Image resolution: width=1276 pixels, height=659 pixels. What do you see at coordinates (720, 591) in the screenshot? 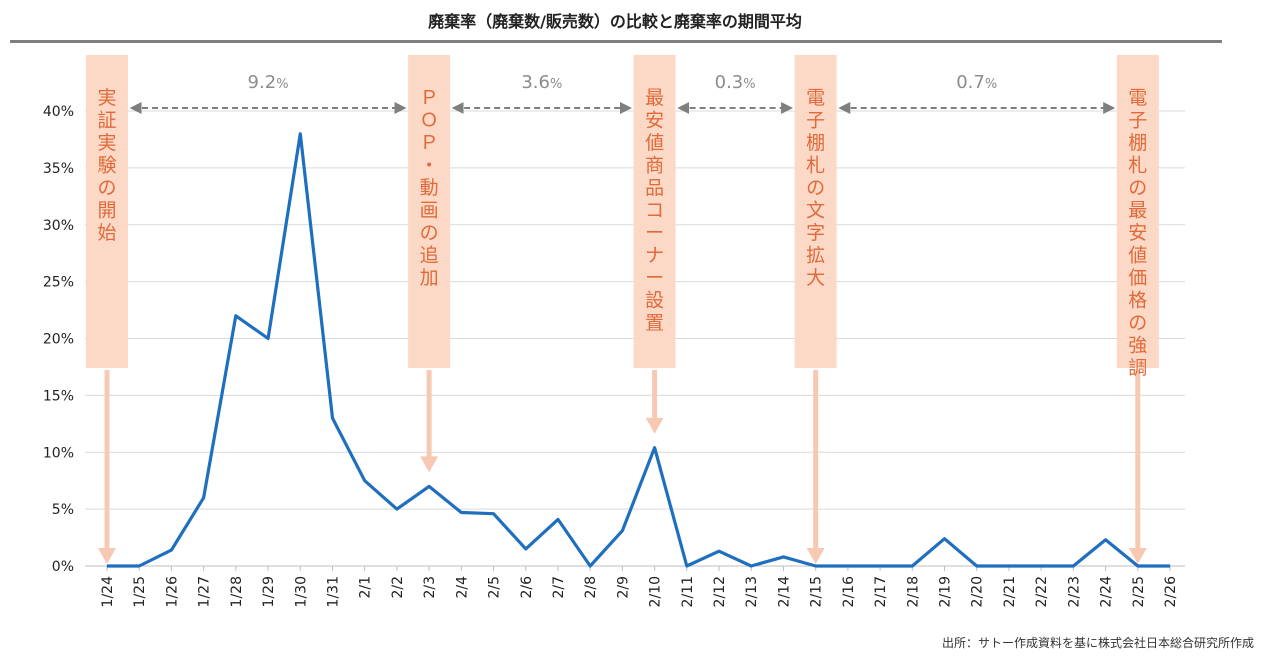
I see `x-tick-label: 2/12` at bounding box center [720, 591].